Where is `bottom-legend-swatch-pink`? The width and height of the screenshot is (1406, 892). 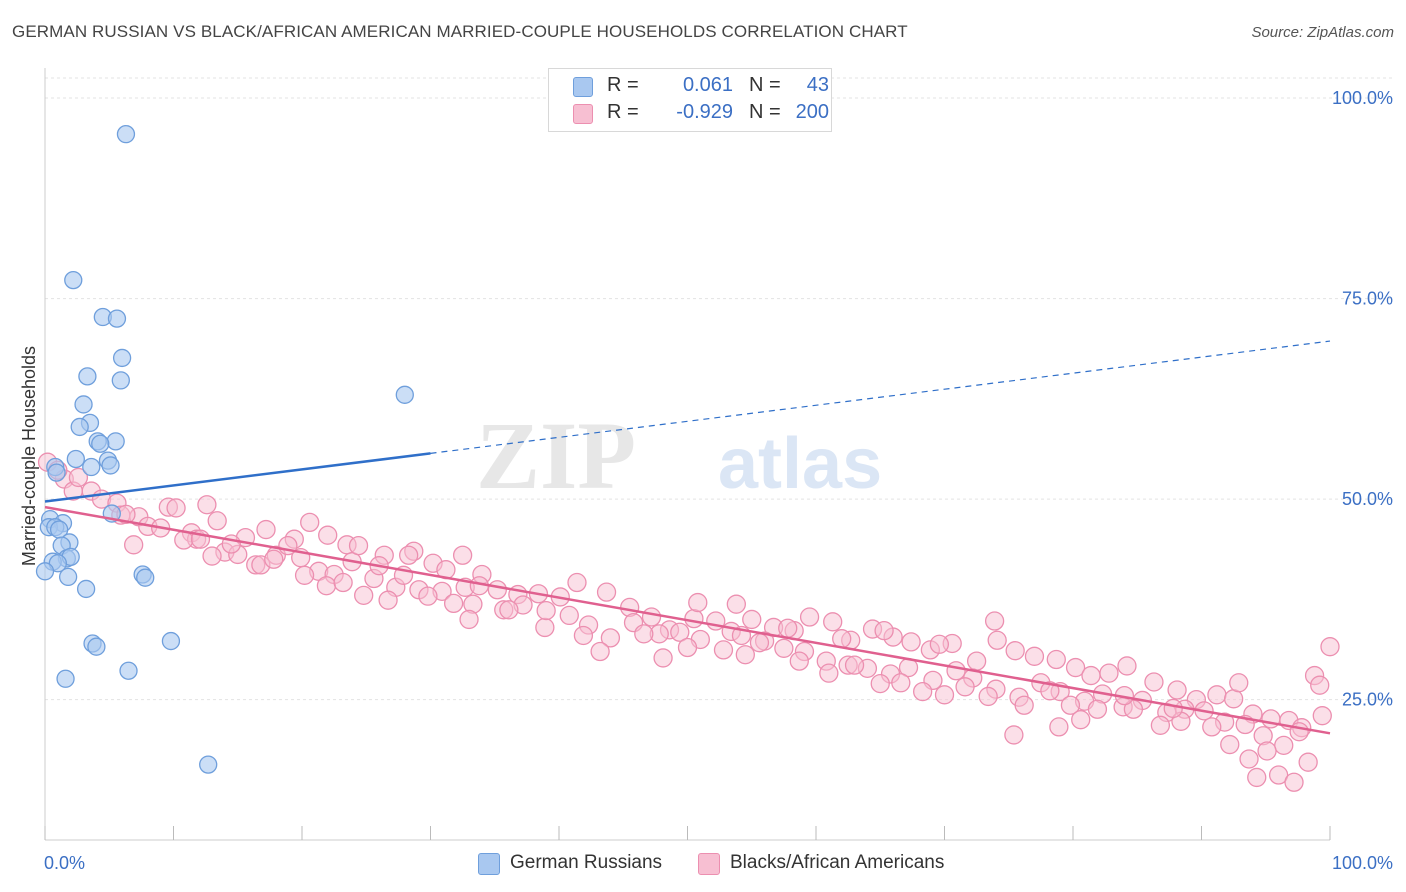
bottom-legend-swatch-pink is located at coordinates (709, 864).